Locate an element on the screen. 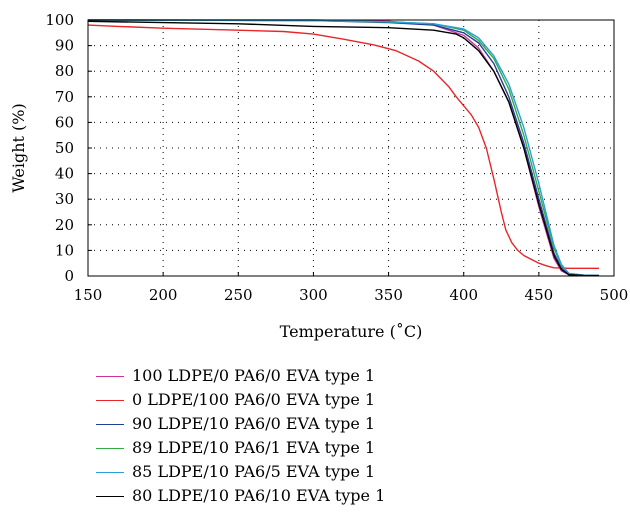  y-tick-label: 40 is located at coordinates (64, 174).